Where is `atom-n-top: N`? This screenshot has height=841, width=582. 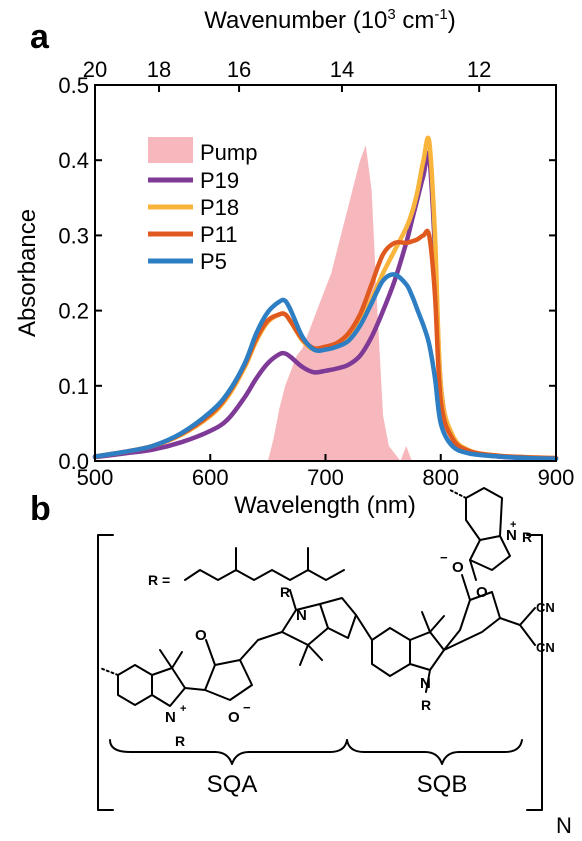 atom-n-top: N is located at coordinates (511, 535).